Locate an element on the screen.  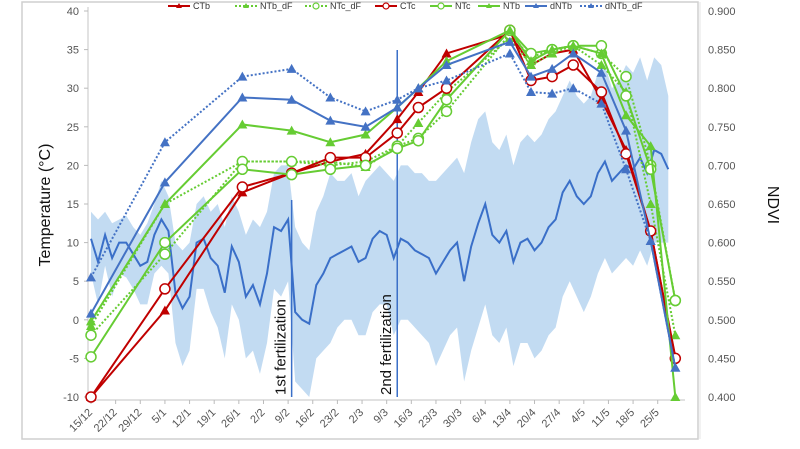
y2-tick-label: 0.900 is located at coordinates (722, 12).